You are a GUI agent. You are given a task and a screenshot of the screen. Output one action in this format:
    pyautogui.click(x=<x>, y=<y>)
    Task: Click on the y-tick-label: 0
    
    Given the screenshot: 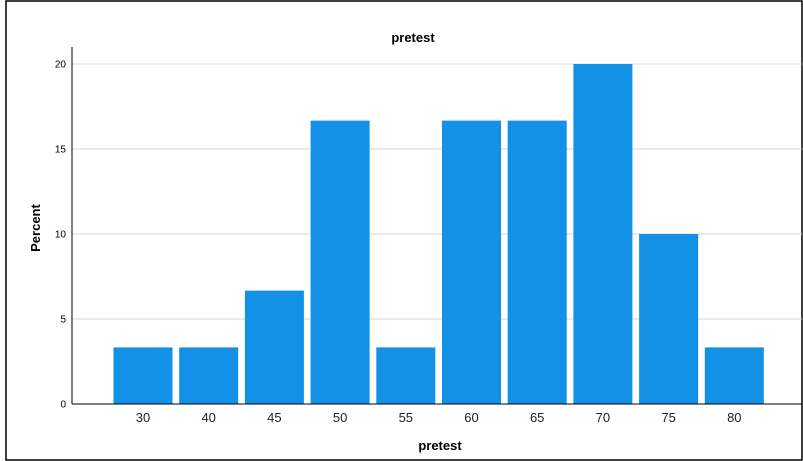 What is the action you would take?
    pyautogui.click(x=63, y=405)
    